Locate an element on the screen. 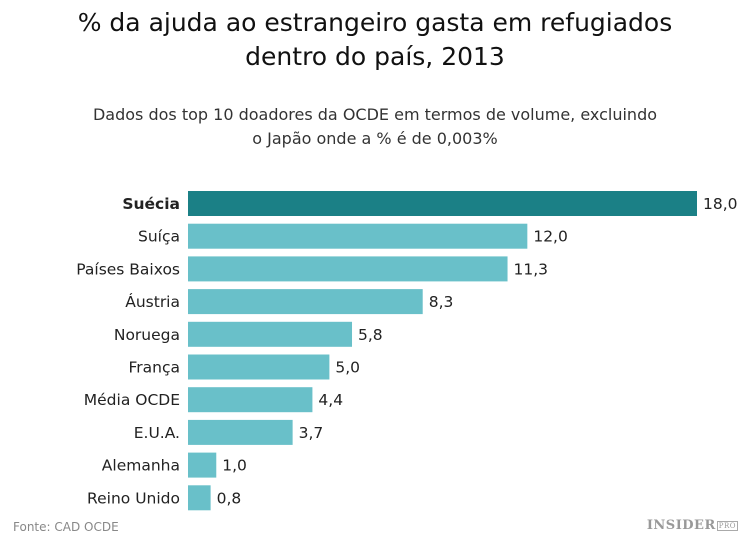 The width and height of the screenshot is (750, 545). value-label: 18,0 is located at coordinates (720, 204).